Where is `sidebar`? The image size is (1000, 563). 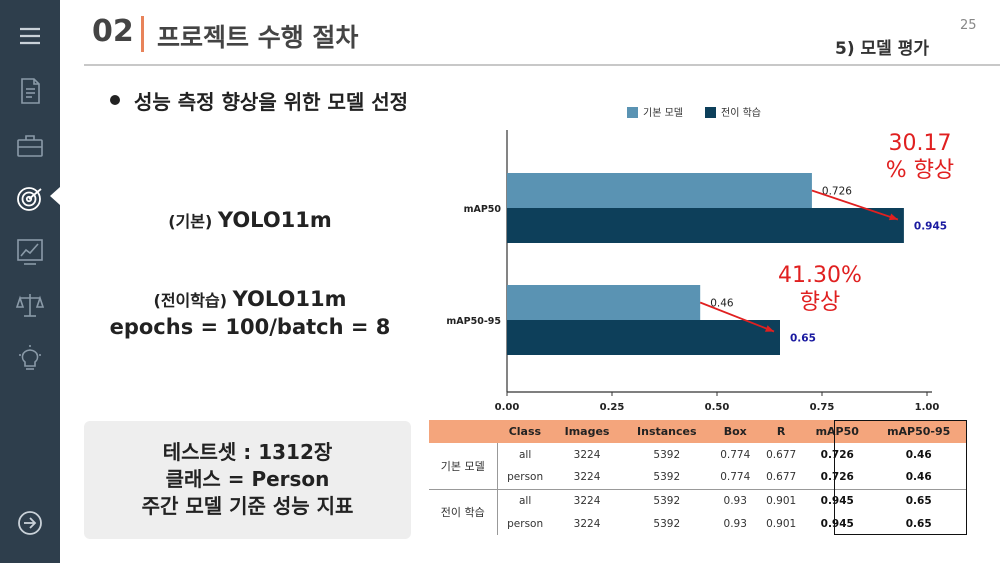
sidebar is located at coordinates (30, 281).